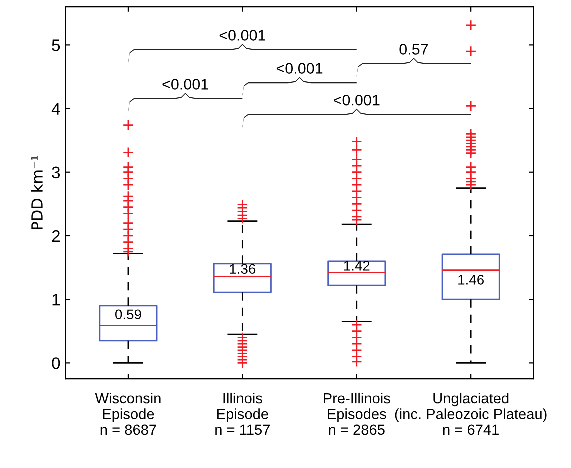 Image resolution: width=571 pixels, height=468 pixels. Describe the element at coordinates (128, 414) in the screenshot. I see `x-tick-label: Wisconsin Episode n = 8687` at that location.